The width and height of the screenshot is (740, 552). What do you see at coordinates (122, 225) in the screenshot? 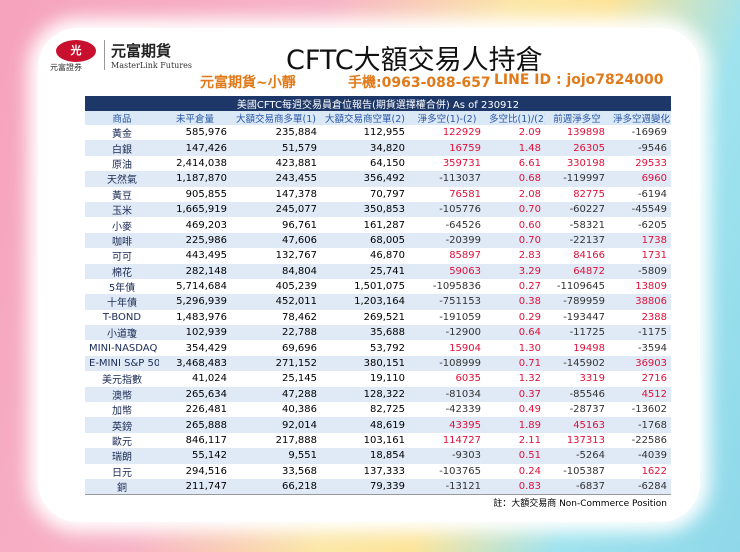
I see `commodity: 小麥` at bounding box center [122, 225].